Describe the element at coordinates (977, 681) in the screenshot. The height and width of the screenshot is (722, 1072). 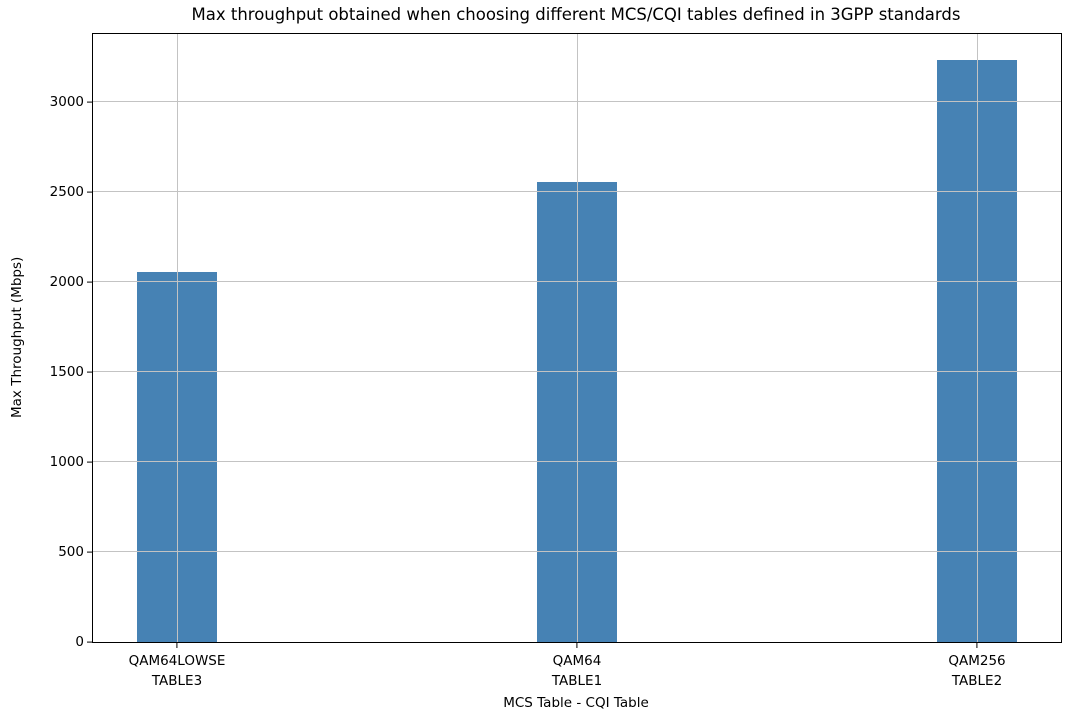
I see `x-tick-label-line2: TABLE2` at that location.